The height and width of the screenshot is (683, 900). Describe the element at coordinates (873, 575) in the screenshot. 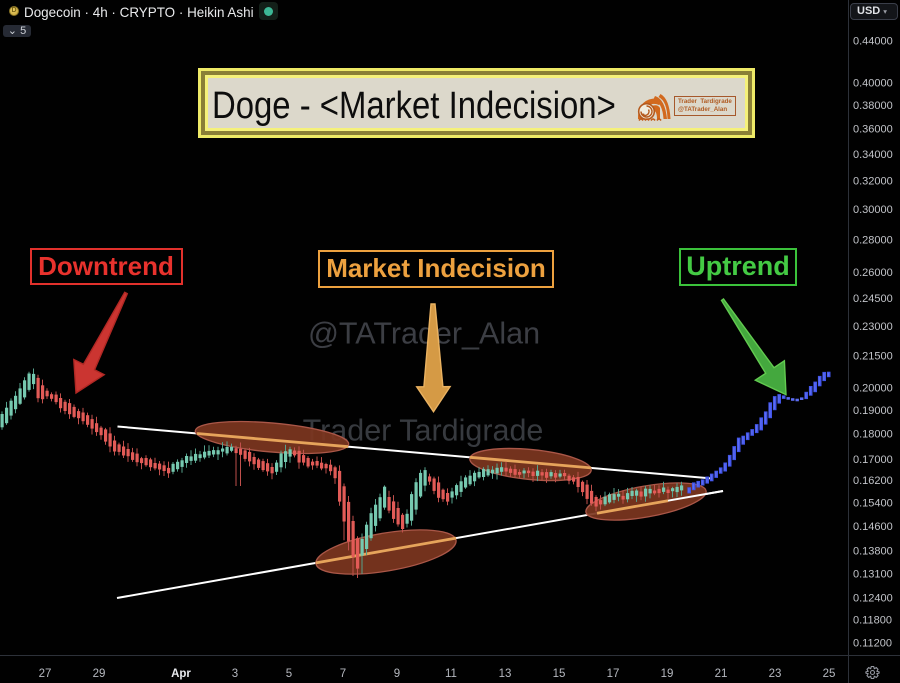

I see `svg-text: 0.13100` at that location.